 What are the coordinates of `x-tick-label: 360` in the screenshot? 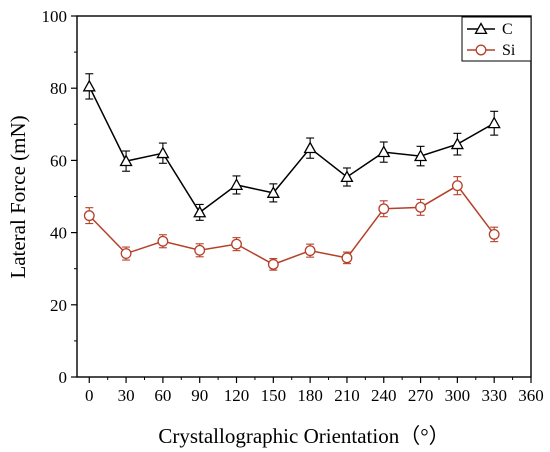 It's located at (531, 395).